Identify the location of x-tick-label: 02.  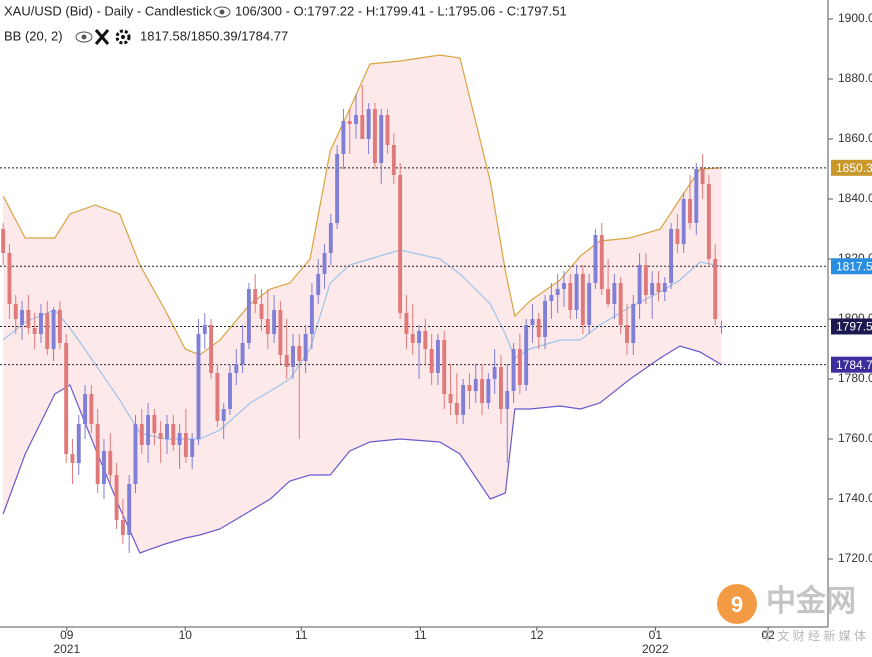
(768, 635).